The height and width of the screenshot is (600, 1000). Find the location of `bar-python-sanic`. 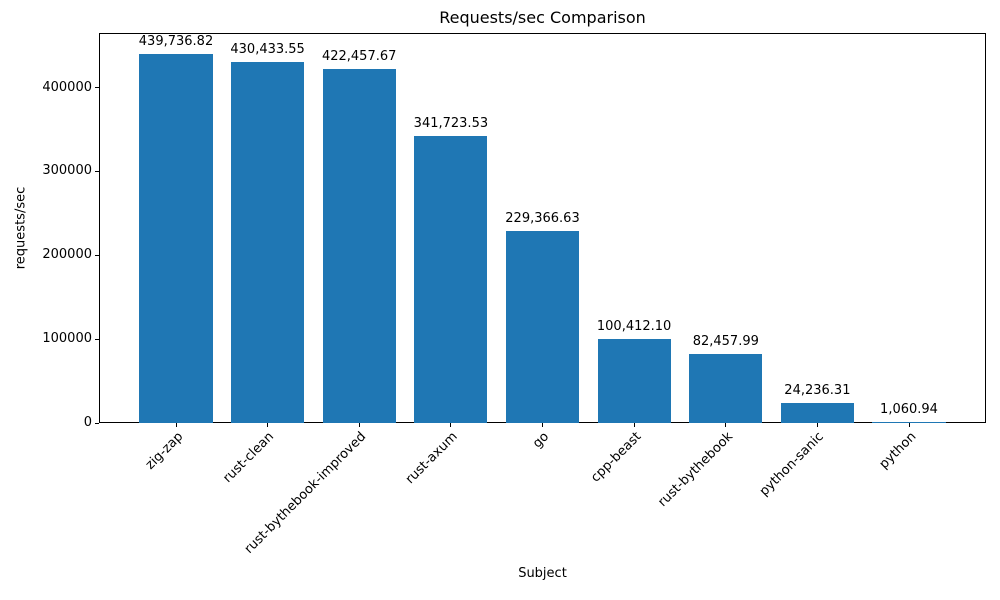

bar-python-sanic is located at coordinates (817, 412).